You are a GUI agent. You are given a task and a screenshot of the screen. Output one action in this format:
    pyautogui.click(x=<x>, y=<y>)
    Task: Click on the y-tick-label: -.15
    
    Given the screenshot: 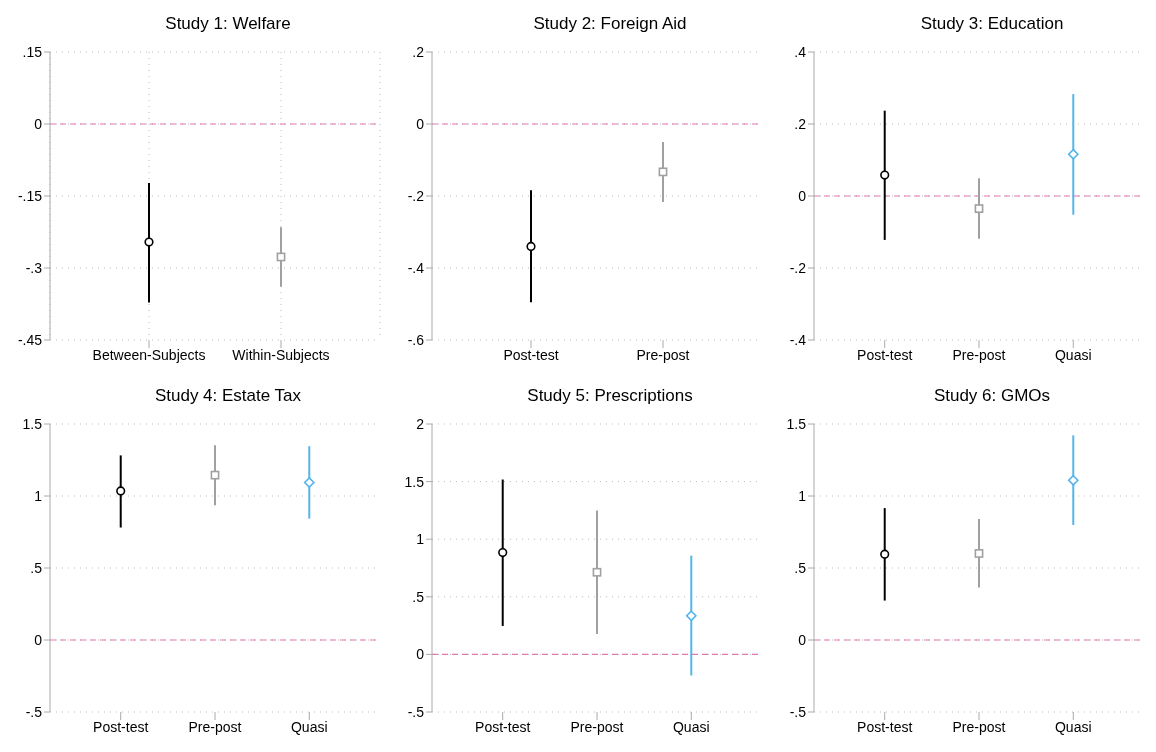 What is the action you would take?
    pyautogui.click(x=30, y=195)
    